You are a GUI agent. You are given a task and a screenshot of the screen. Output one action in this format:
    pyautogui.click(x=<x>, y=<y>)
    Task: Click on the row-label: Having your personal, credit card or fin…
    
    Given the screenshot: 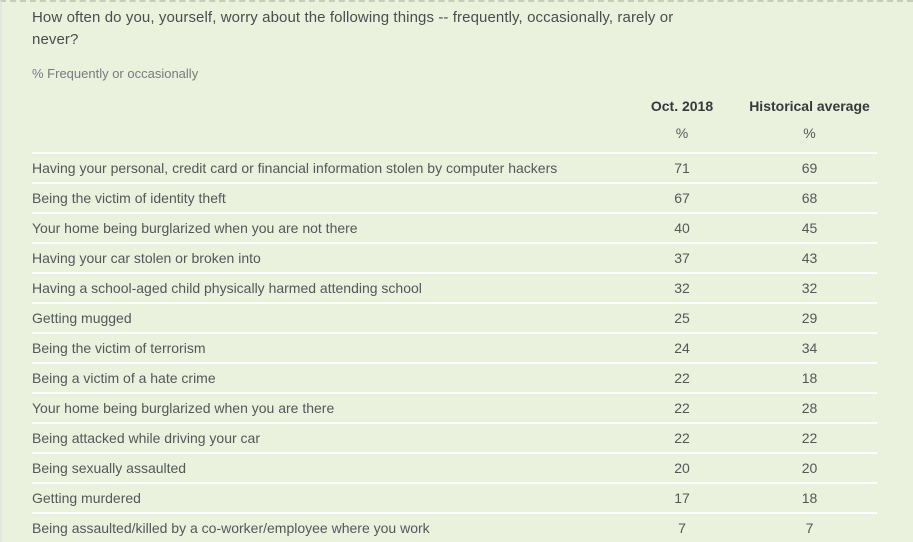 What is the action you would take?
    pyautogui.click(x=295, y=168)
    